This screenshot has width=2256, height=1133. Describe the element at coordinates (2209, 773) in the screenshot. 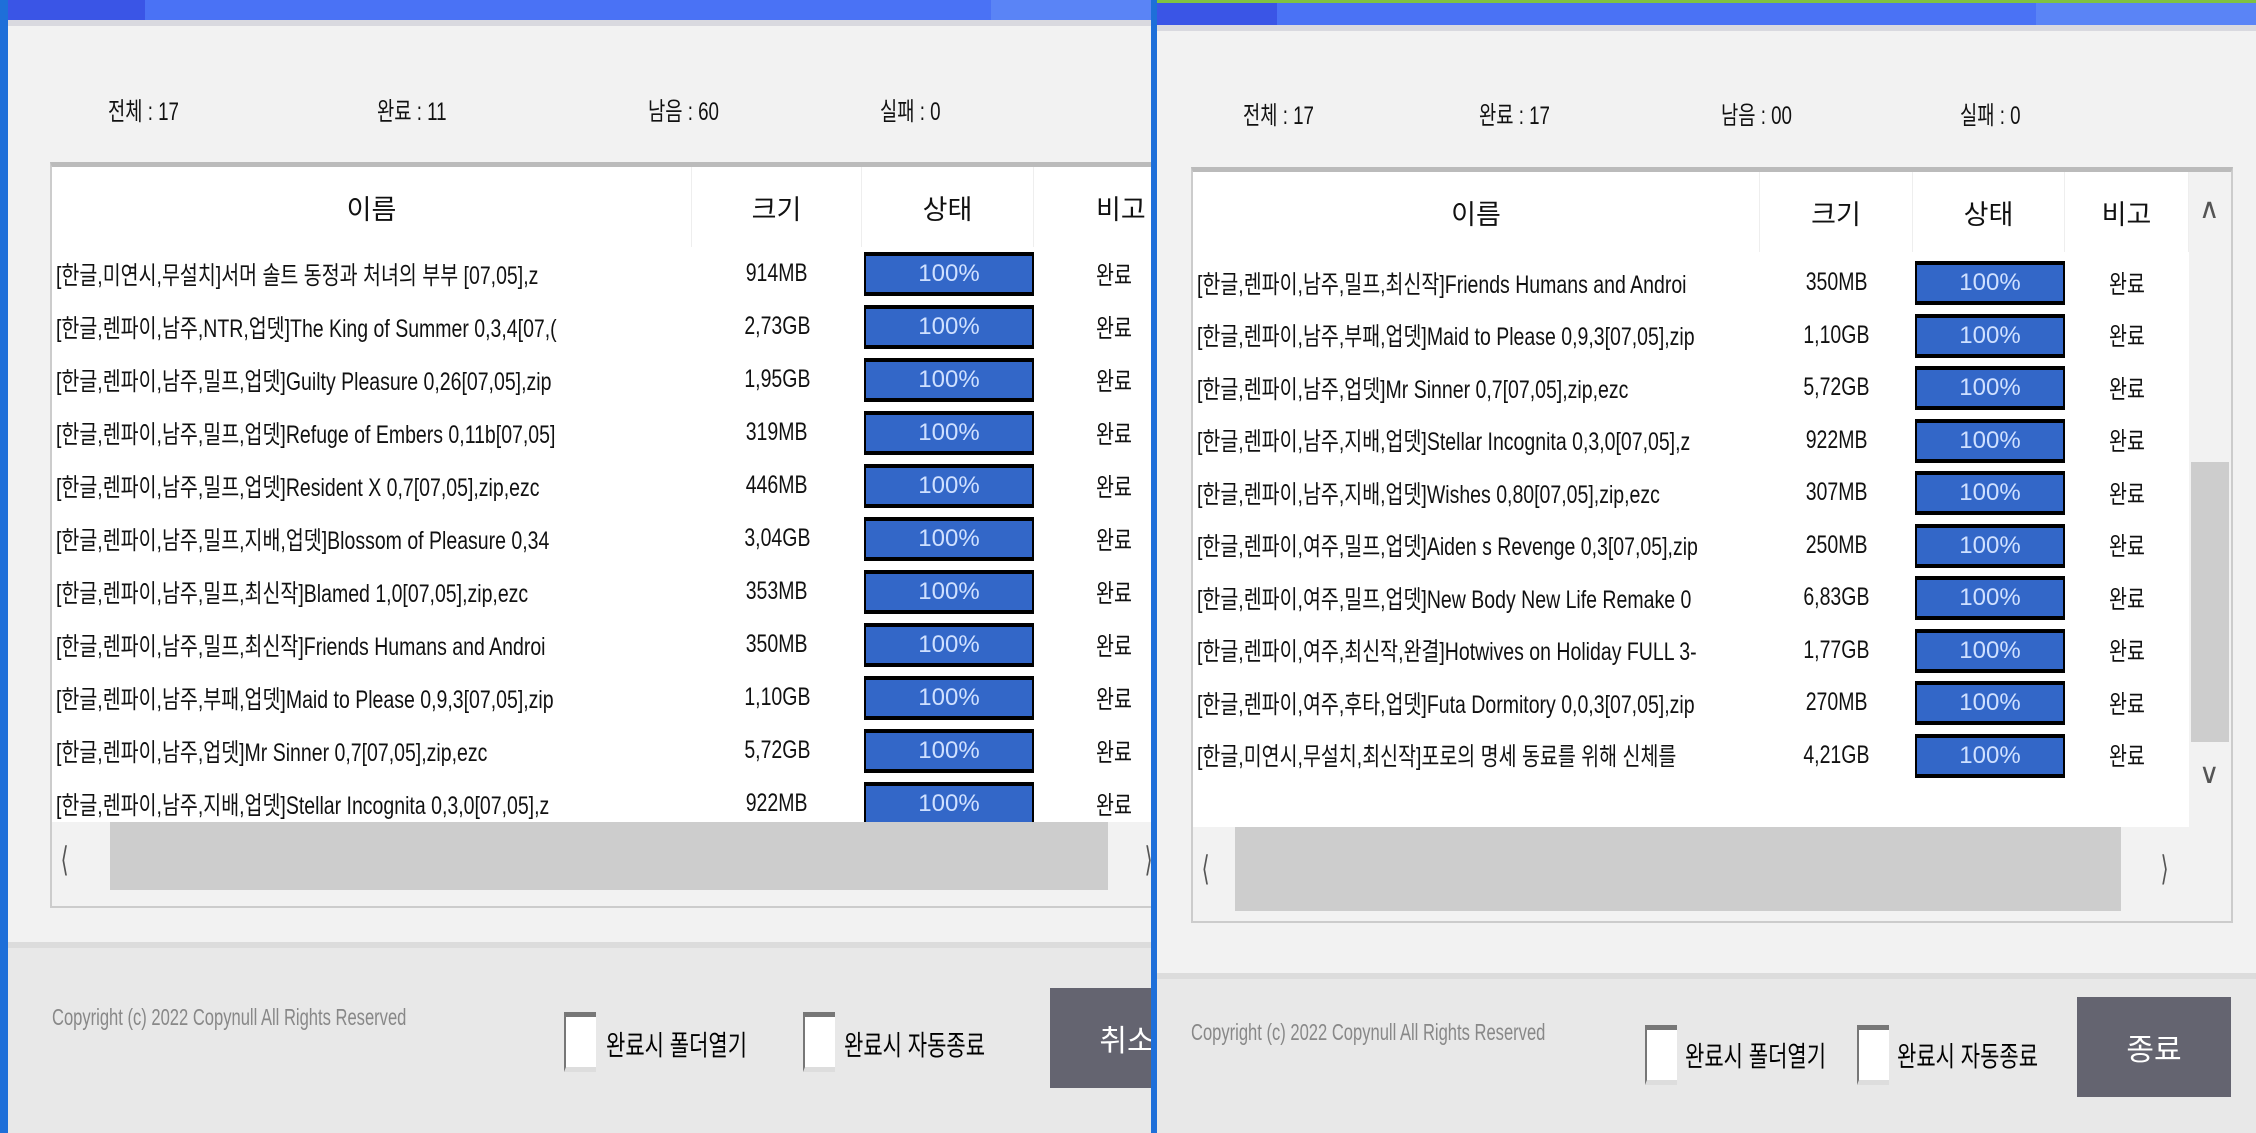

I see `scroll-down-icon: ∨` at that location.